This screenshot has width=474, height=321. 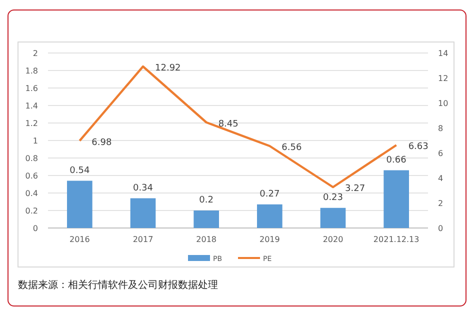 What do you see at coordinates (443, 78) in the screenshot?
I see `y2-tick-label: 12` at bounding box center [443, 78].